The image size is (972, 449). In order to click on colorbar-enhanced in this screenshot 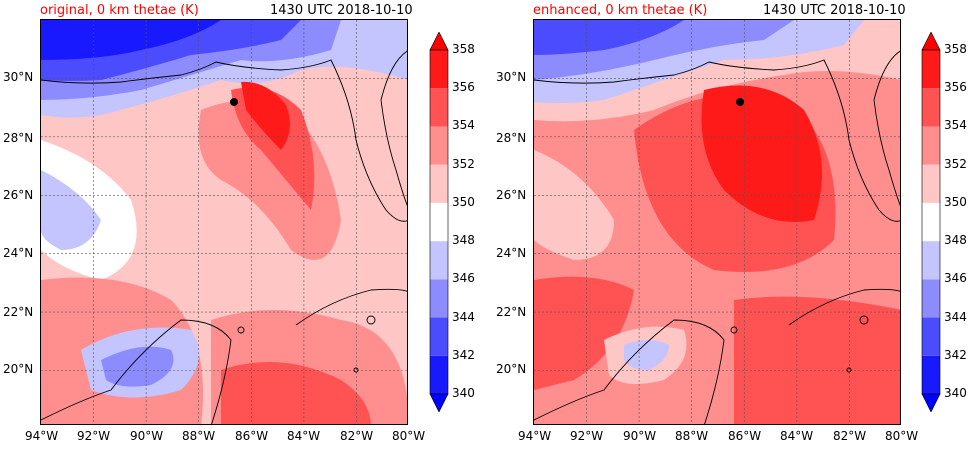, I will do `click(931, 222)`.